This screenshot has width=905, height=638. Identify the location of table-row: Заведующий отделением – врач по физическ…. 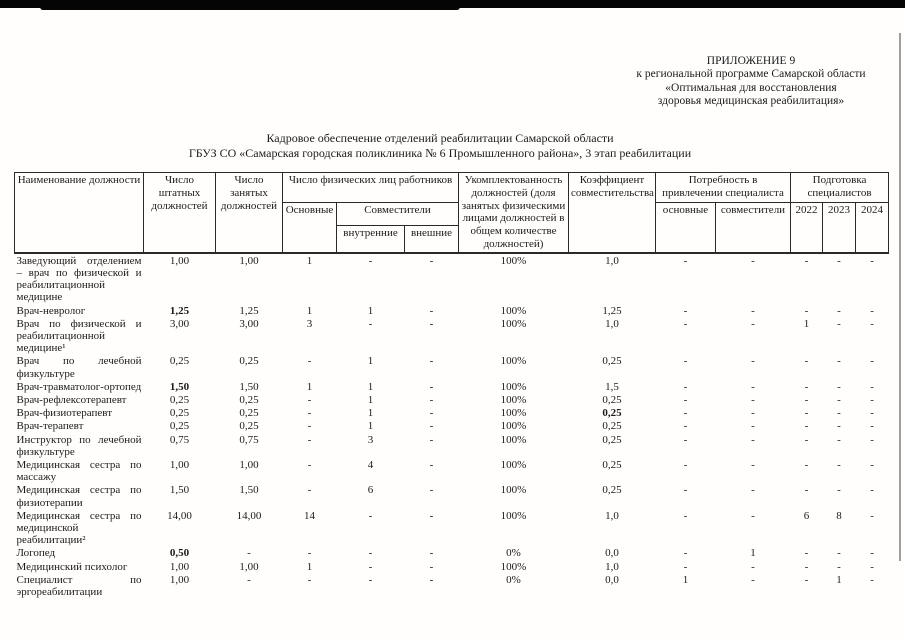
(452, 278).